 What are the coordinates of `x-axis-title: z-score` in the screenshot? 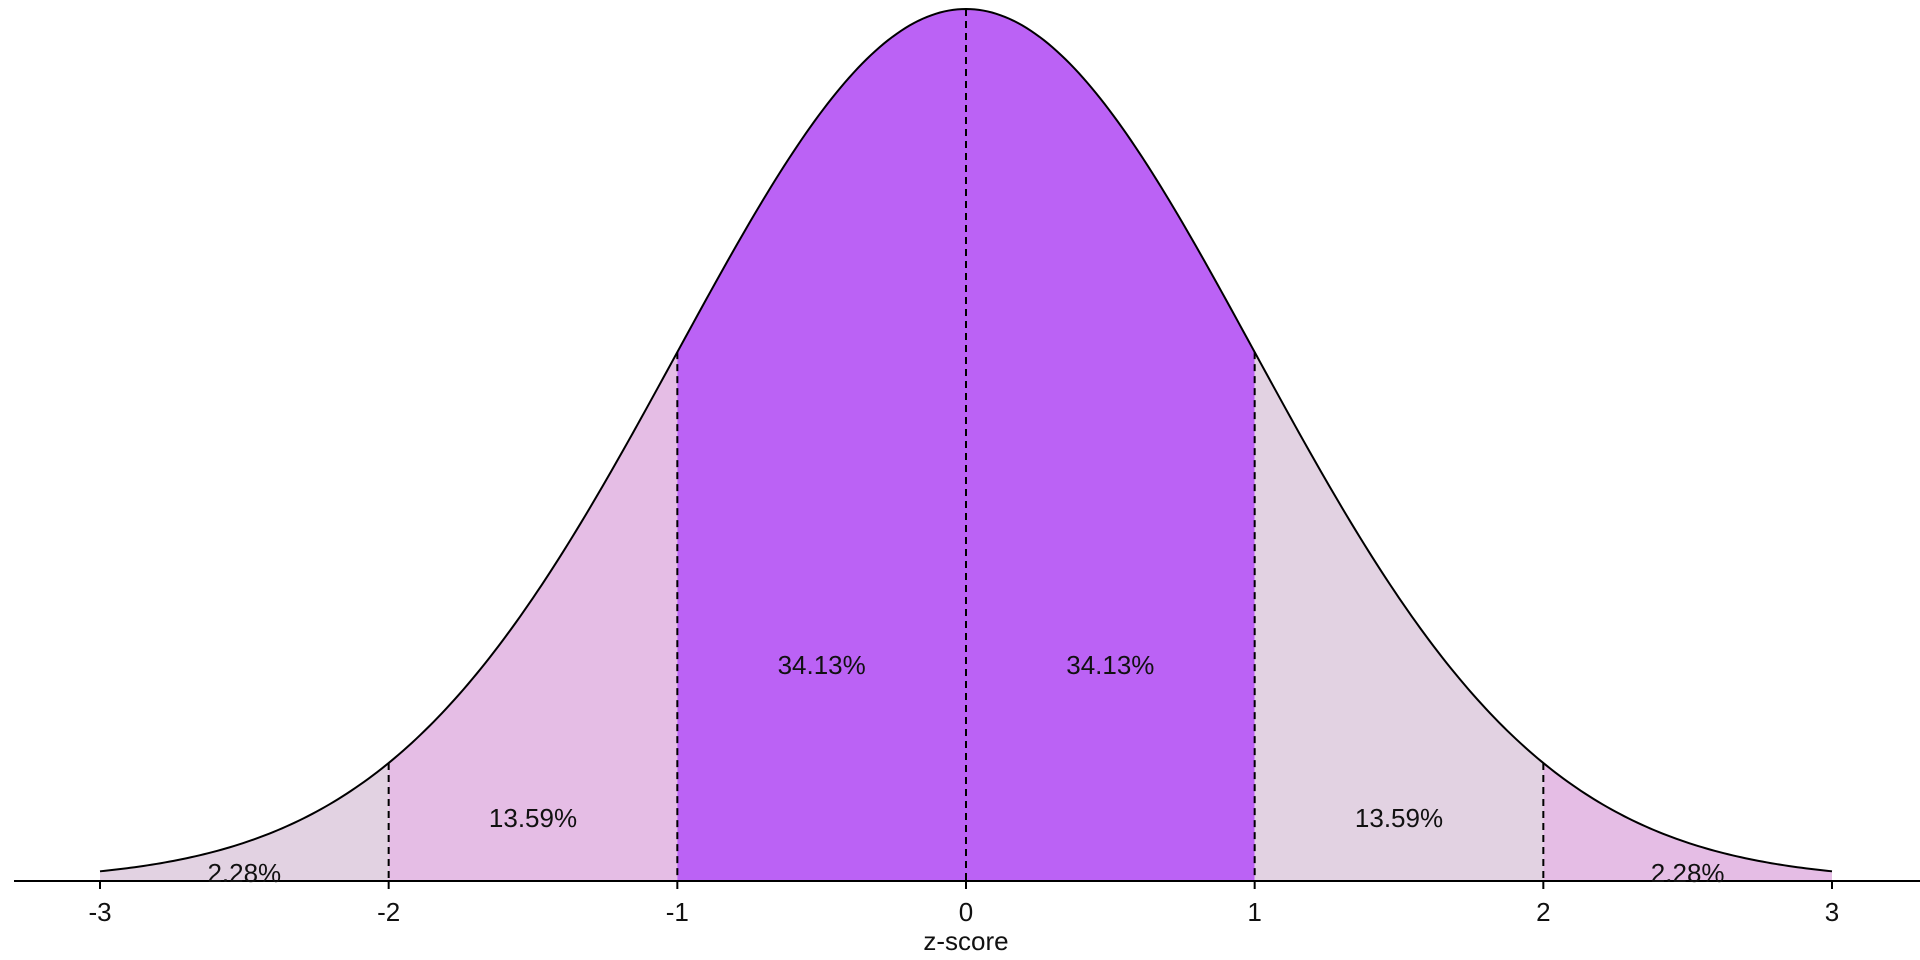 It's located at (965, 941).